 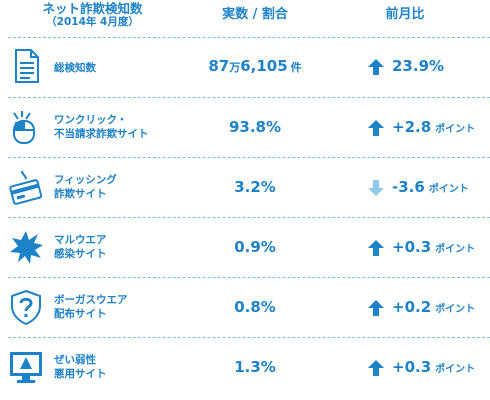 I want to click on row-label: マルウエア 感染サイト, so click(x=80, y=247).